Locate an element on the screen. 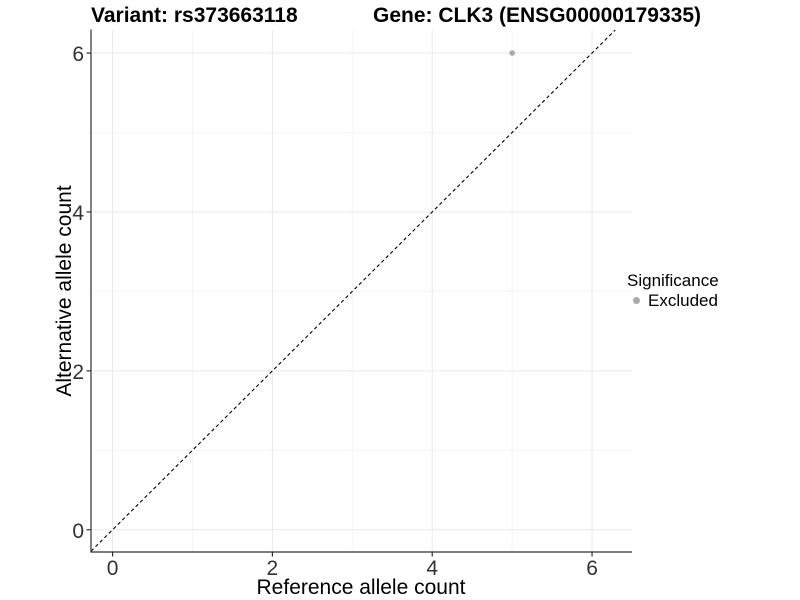 This screenshot has height=600, width=800. y-tick-label: 2 is located at coordinates (78, 372).